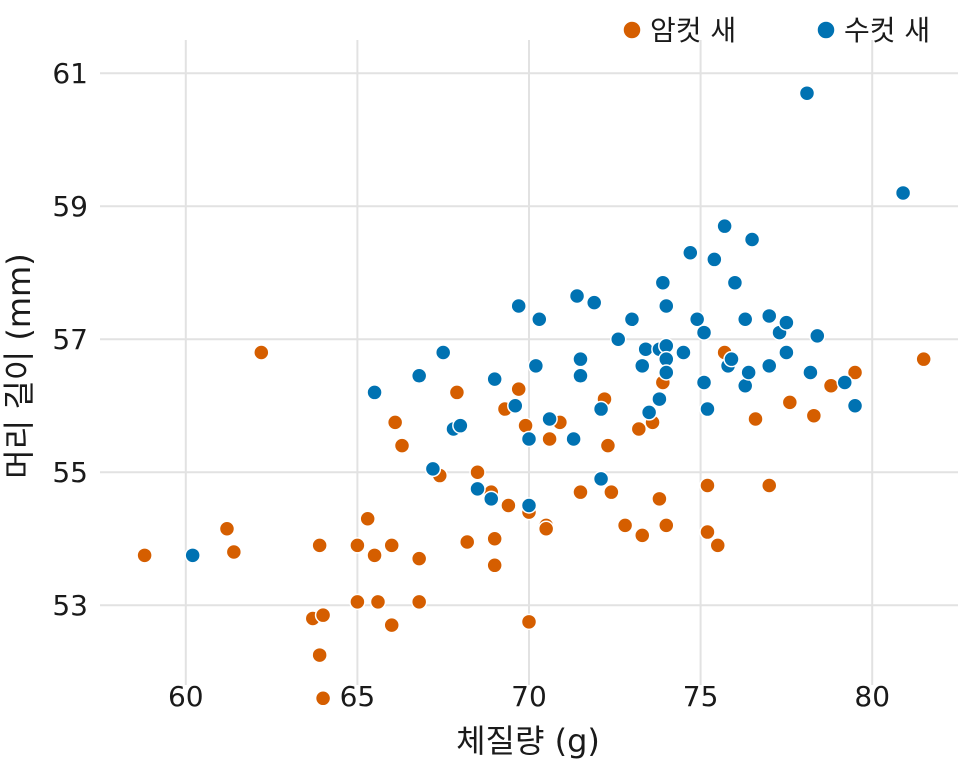 Image resolution: width=960 pixels, height=768 pixels. Describe the element at coordinates (872, 696) in the screenshot. I see `x-tick-label: 80` at that location.